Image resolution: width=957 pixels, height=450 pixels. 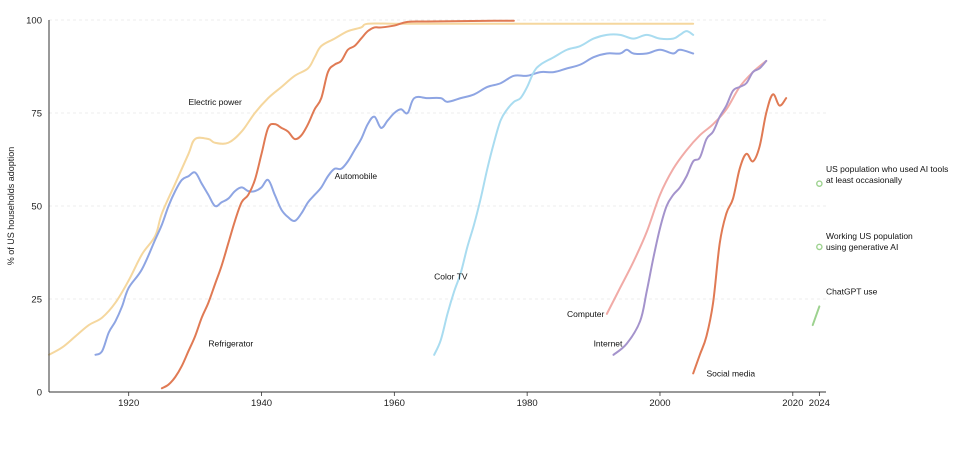 What do you see at coordinates (128, 403) in the screenshot?
I see `x-tick-label: 1920` at bounding box center [128, 403].